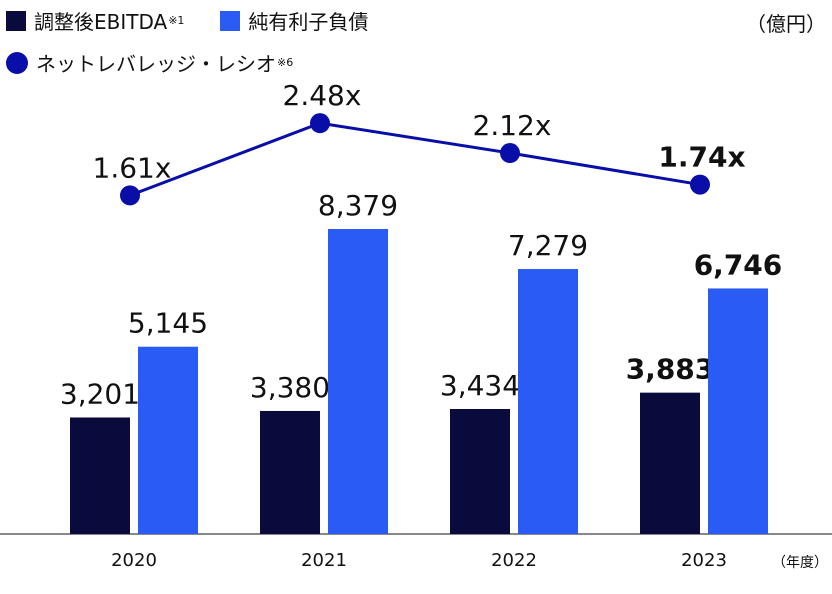  Describe the element at coordinates (230, 20) in the screenshot. I see `legend-swatch-net-debt` at that location.